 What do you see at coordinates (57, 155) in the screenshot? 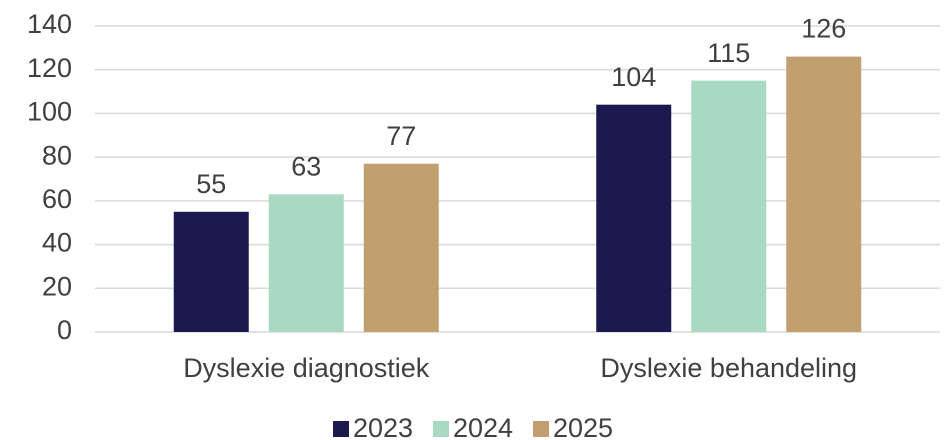
I see `y-tick-label: 80` at bounding box center [57, 155].